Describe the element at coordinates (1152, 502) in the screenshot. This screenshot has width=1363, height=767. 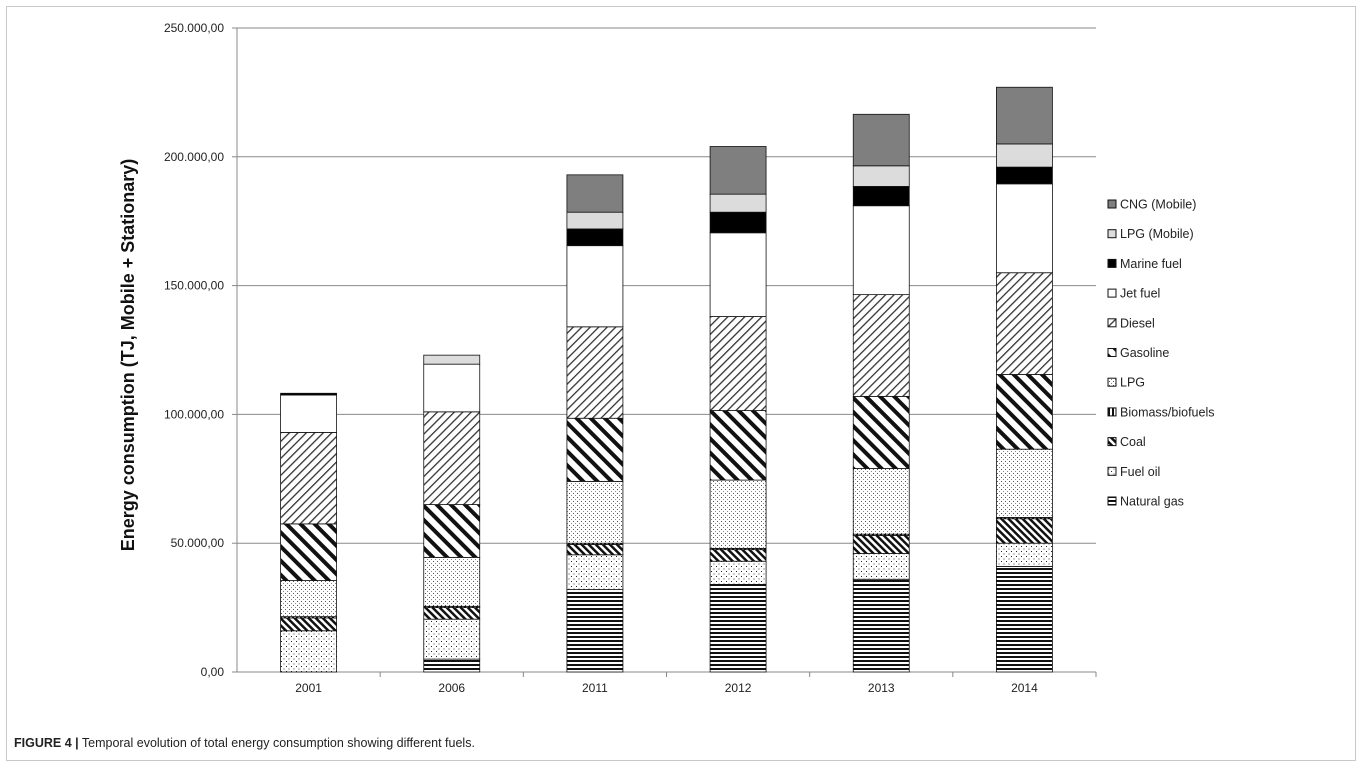
I see `legend-label: Natural gas` at that location.